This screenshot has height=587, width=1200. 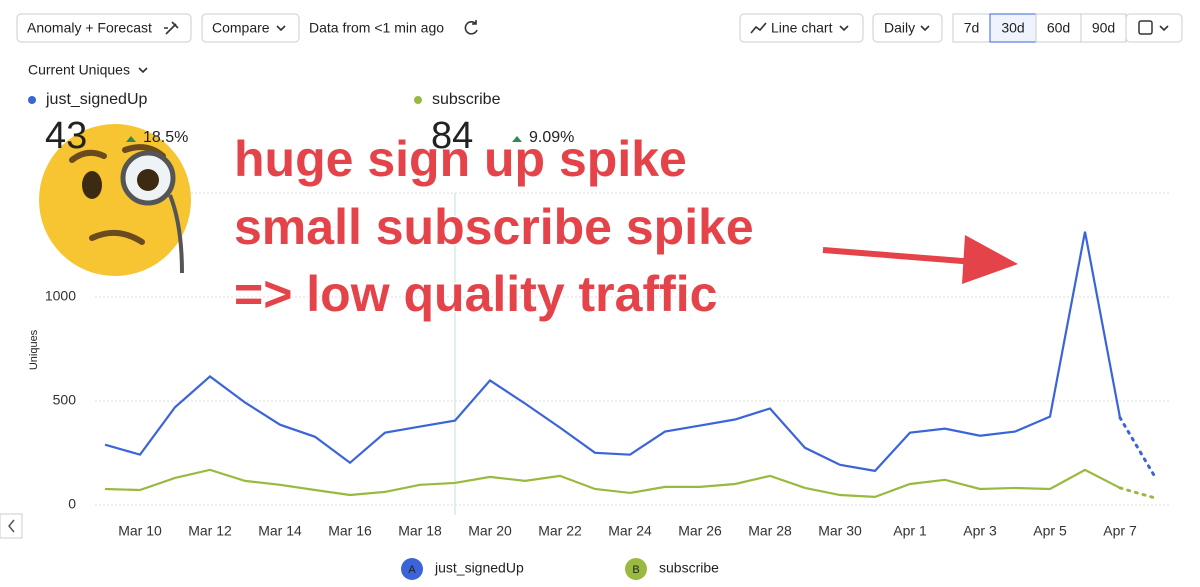 What do you see at coordinates (280, 531) in the screenshot?
I see `x-tick-label: Mar 14` at bounding box center [280, 531].